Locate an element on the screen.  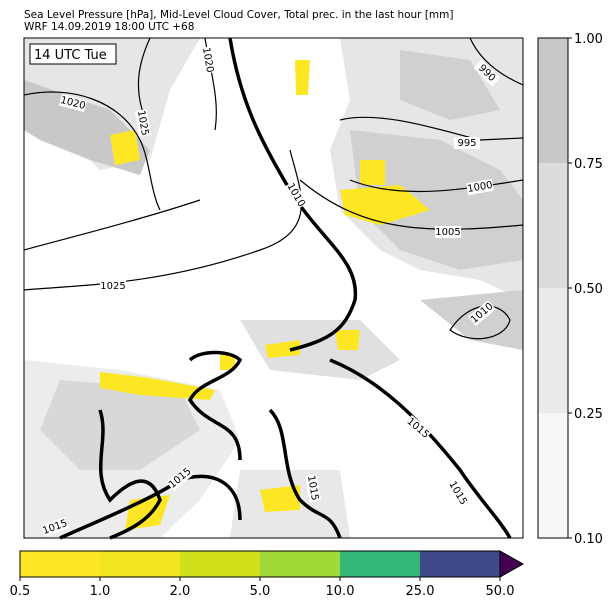
isobar-label: 995 is located at coordinates (466, 143).